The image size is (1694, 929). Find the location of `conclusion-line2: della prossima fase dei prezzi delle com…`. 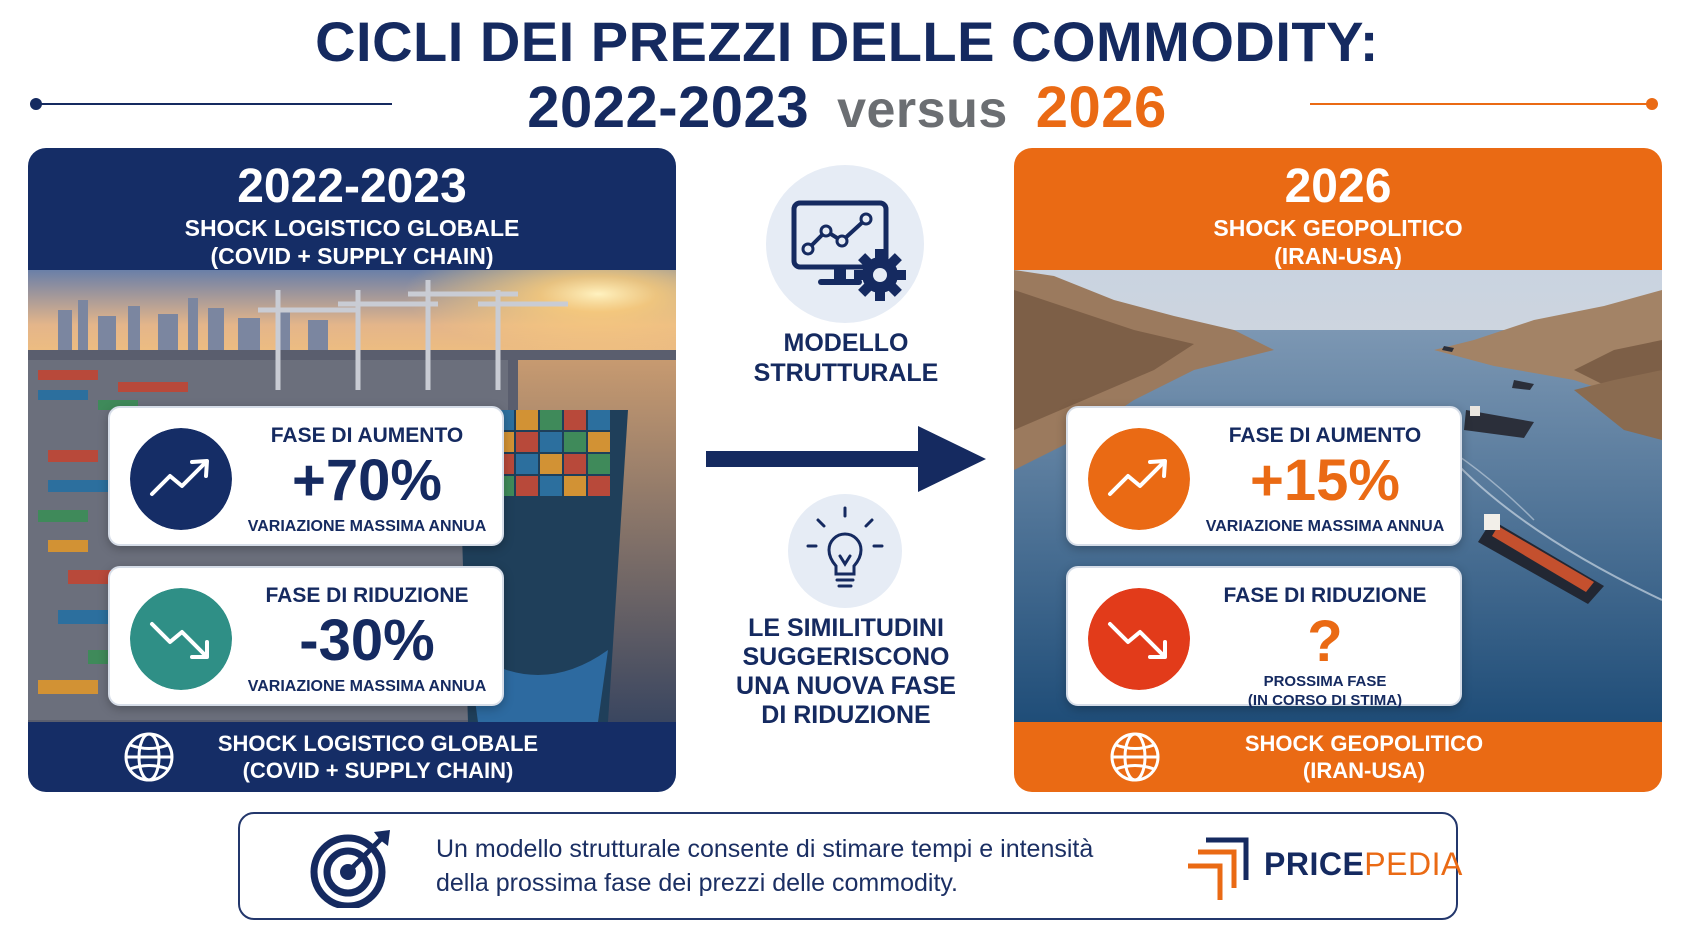

conclusion-line2: della prossima fase dei prezzi delle com… is located at coordinates (697, 883).